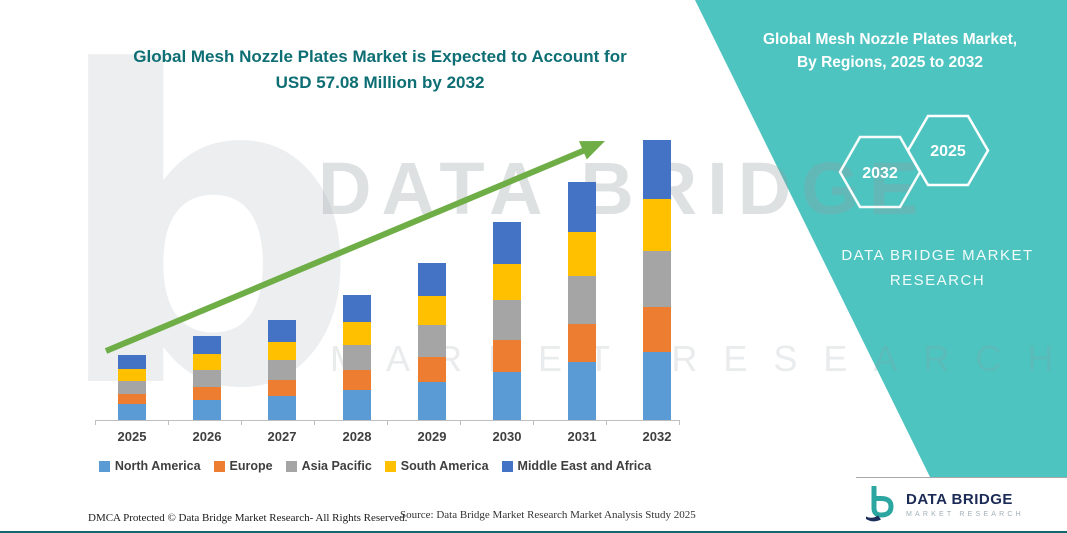 Image resolution: width=1067 pixels, height=533 pixels. I want to click on legend-item-south-america: South America, so click(436, 466).